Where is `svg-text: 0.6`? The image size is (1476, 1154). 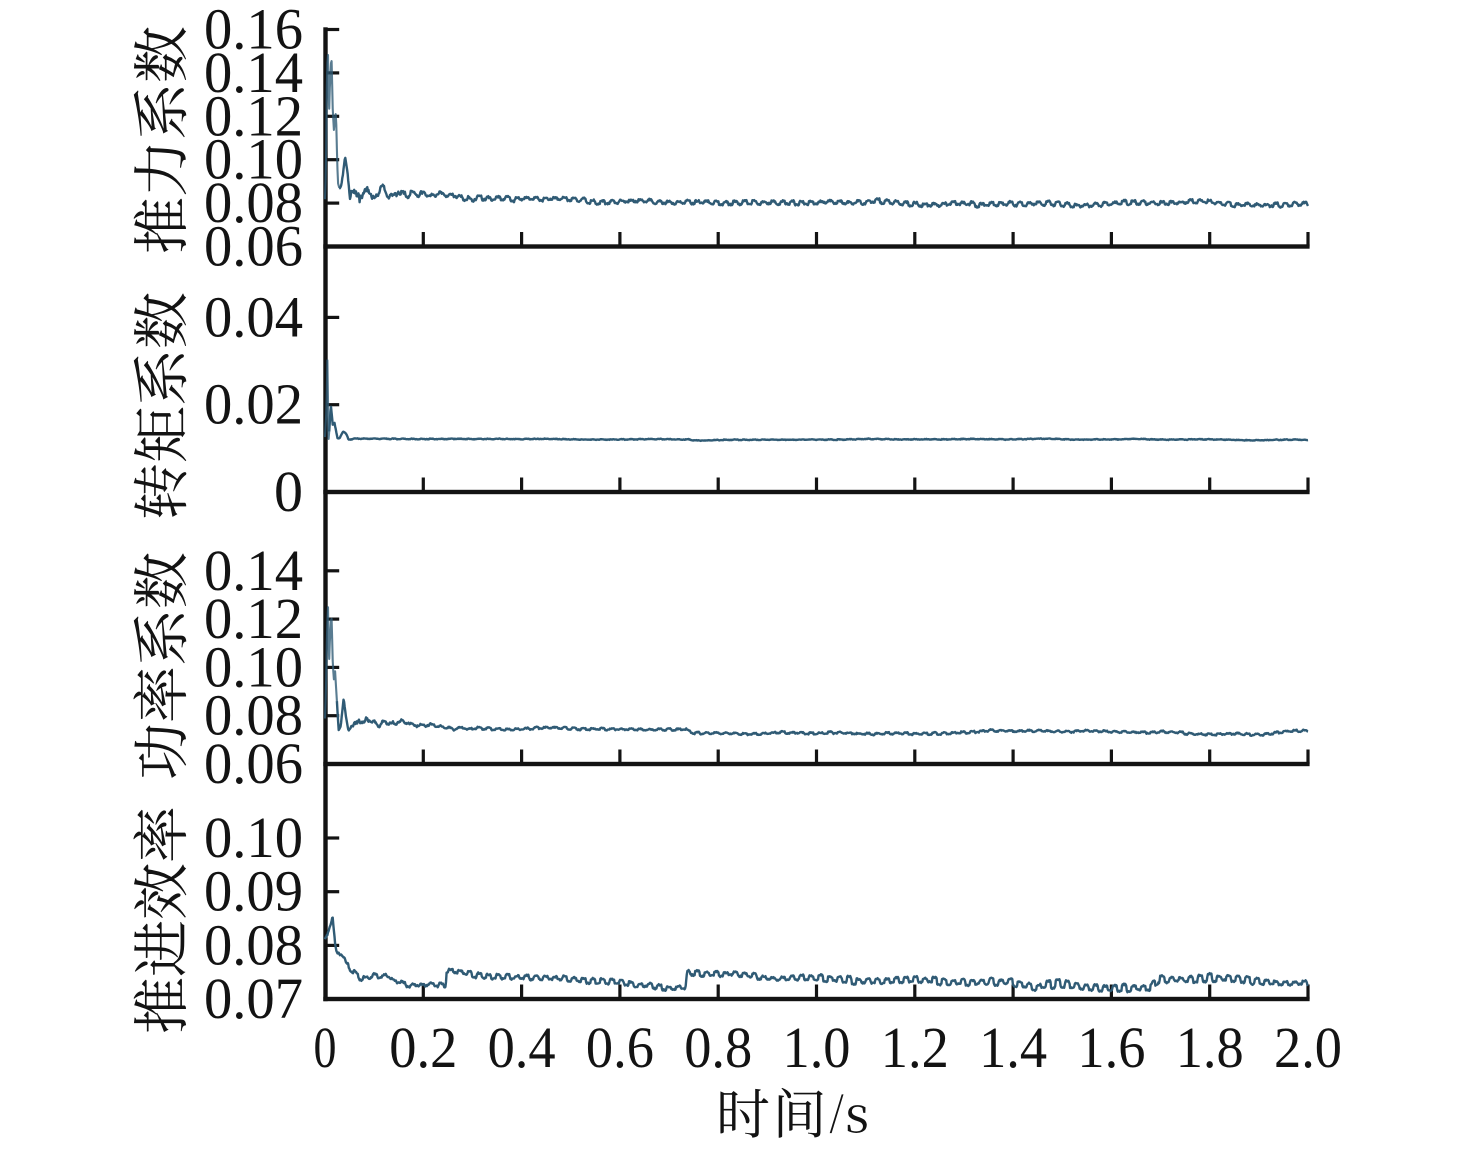 svg-text: 0.6 is located at coordinates (620, 1047).